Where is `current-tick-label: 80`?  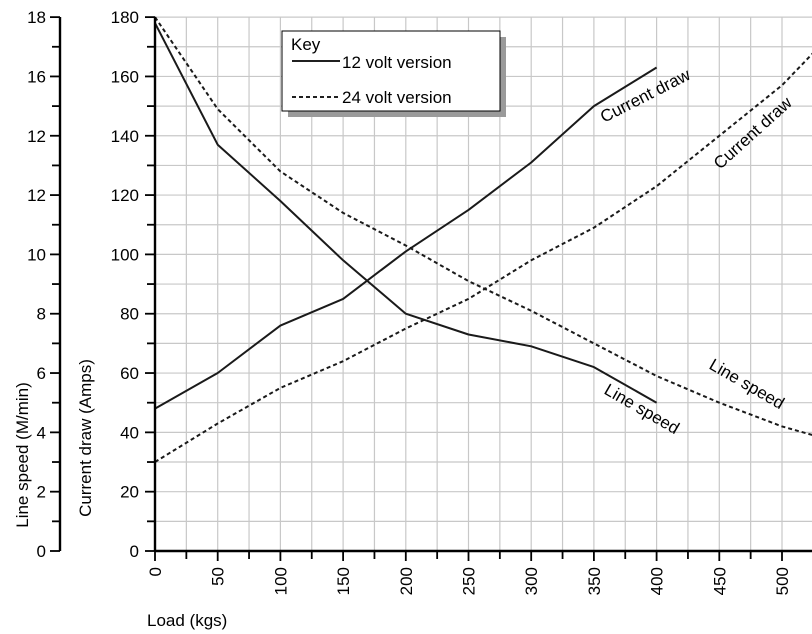
current-tick-label: 80 is located at coordinates (129, 314).